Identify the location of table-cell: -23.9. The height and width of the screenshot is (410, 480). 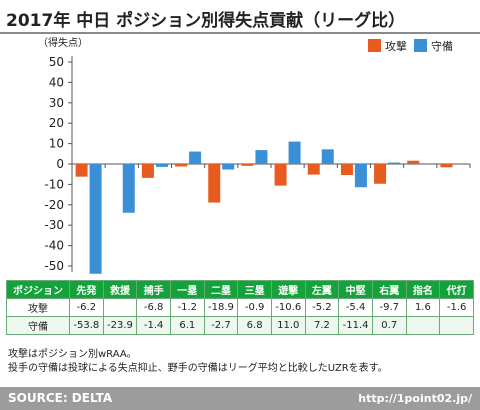
(120, 325).